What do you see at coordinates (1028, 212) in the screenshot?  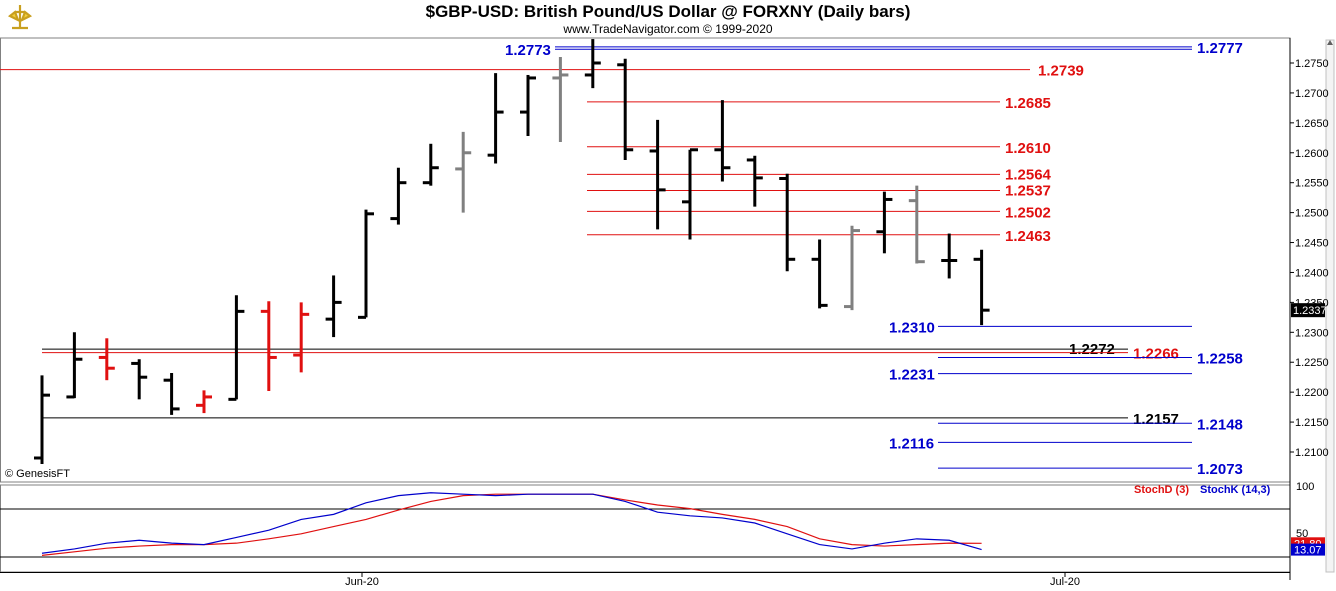 I see `level-label: 1.2502` at bounding box center [1028, 212].